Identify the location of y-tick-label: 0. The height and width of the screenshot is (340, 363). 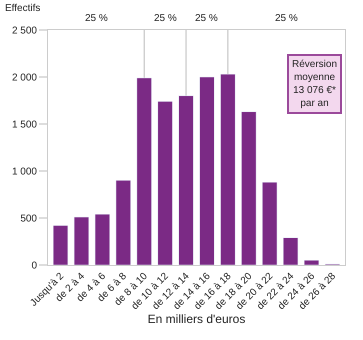
(34, 266).